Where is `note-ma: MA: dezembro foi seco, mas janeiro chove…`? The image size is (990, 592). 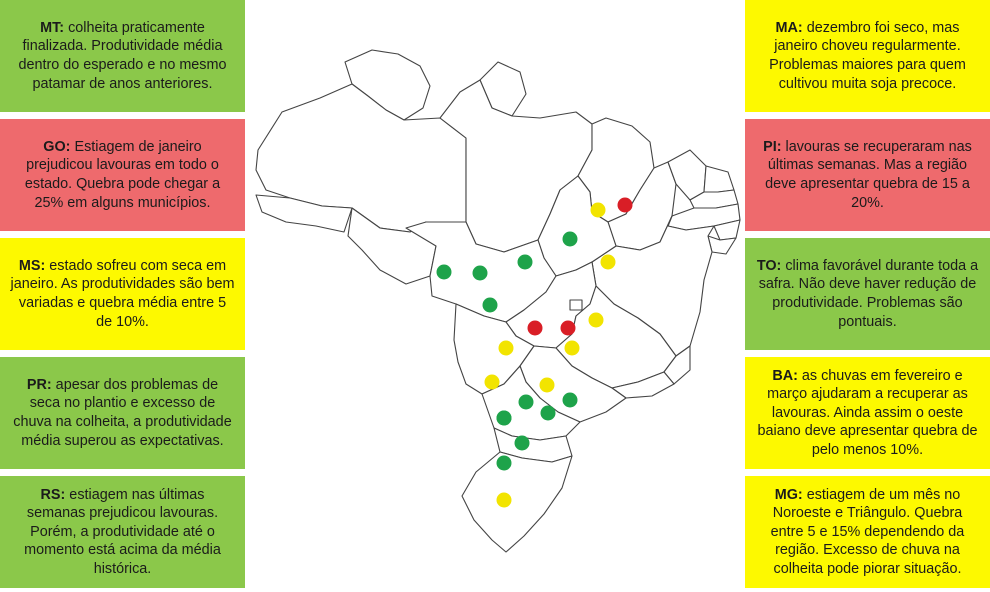
note-ma: MA: dezembro foi seco, mas janeiro chove… is located at coordinates (867, 56).